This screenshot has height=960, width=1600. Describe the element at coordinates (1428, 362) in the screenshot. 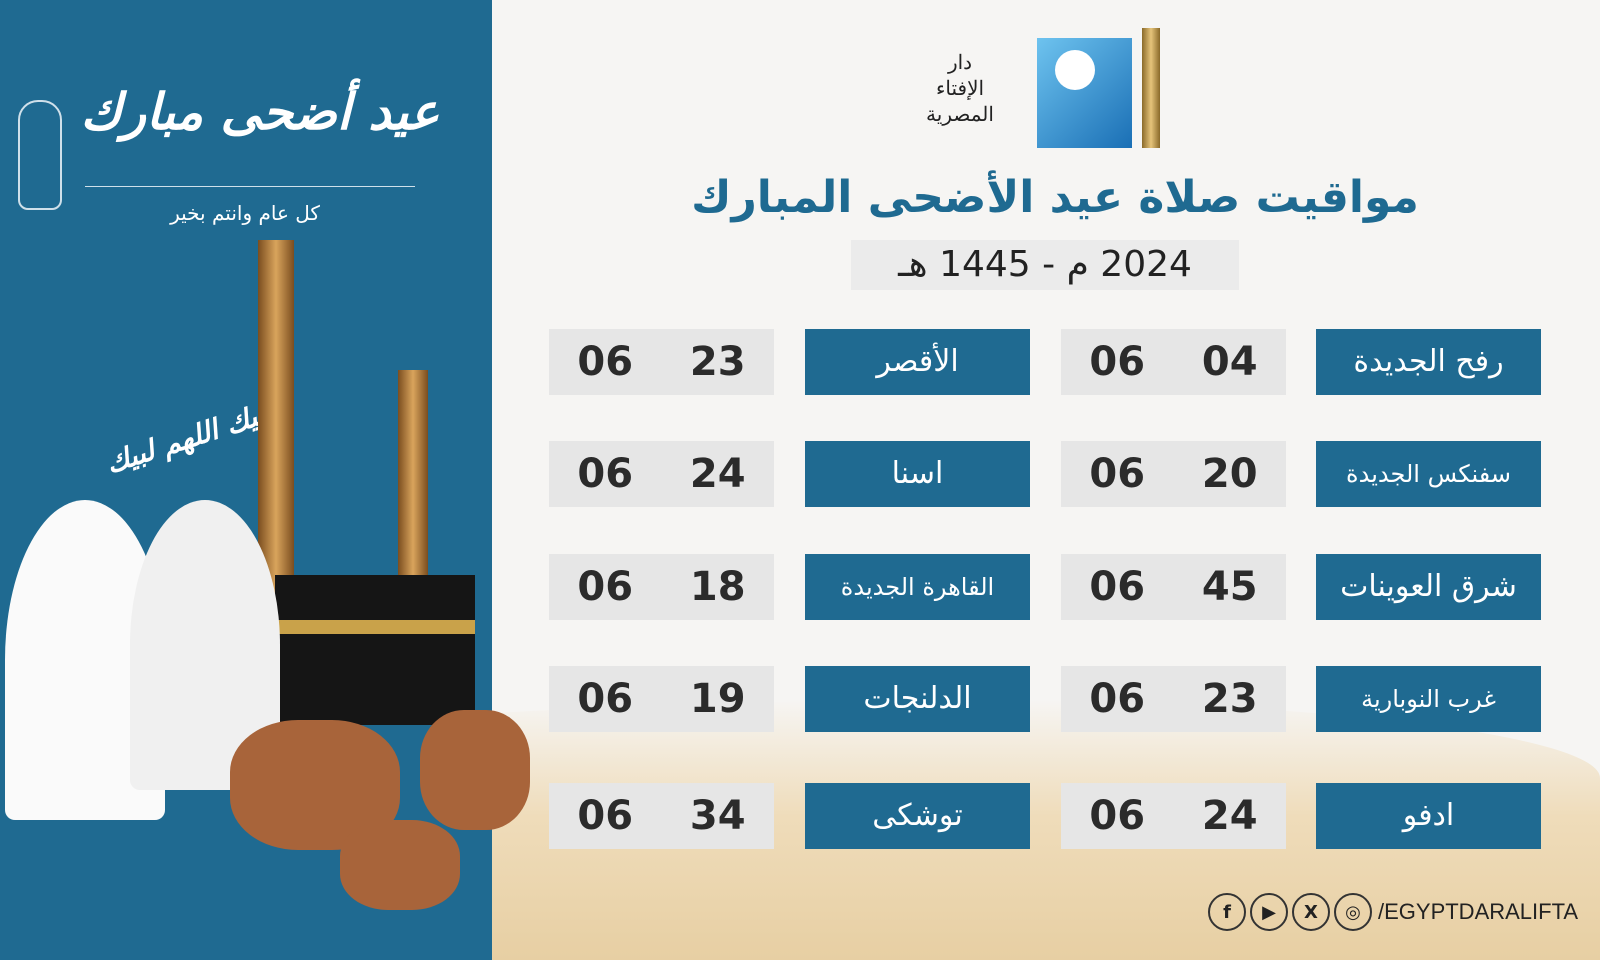

I see `city-name: رفح الجديدة` at that location.